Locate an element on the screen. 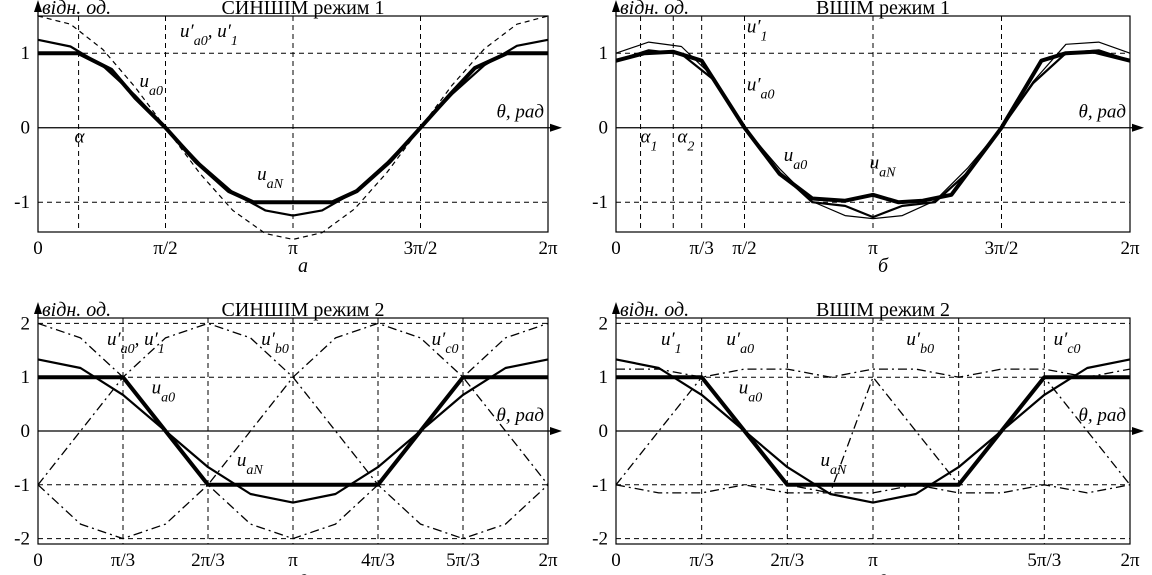 This screenshot has width=1152, height=575. chart-title: СИНШІМ режим 1 is located at coordinates (303, 9).